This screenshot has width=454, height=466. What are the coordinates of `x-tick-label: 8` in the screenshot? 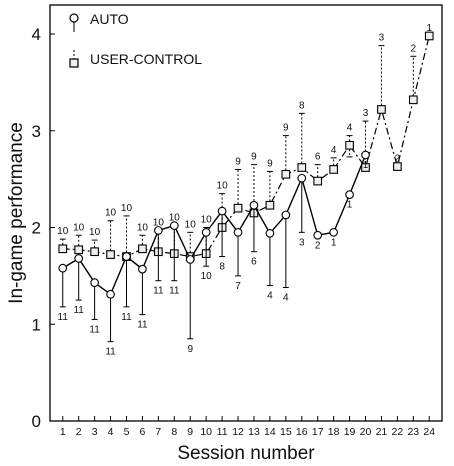 It's located at (174, 432).